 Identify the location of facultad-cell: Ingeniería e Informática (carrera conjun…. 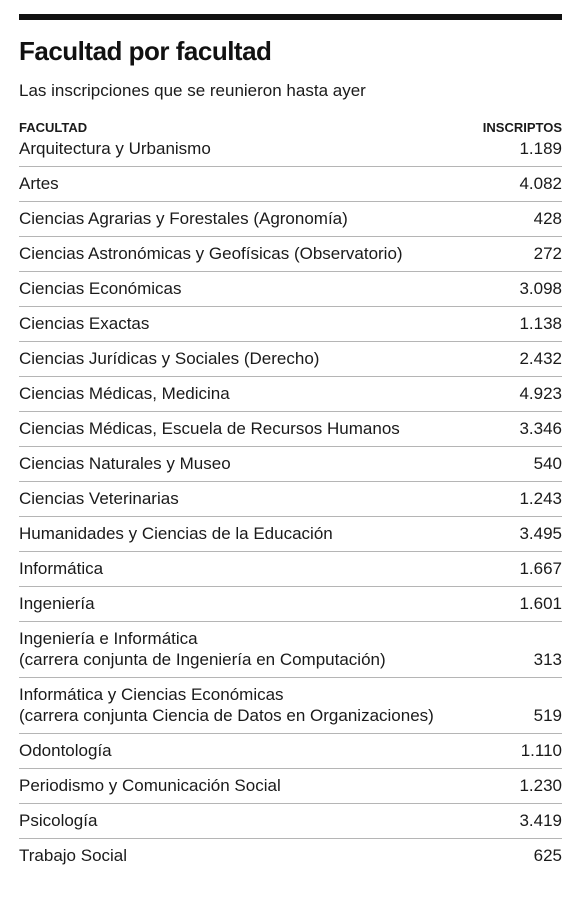
(202, 649).